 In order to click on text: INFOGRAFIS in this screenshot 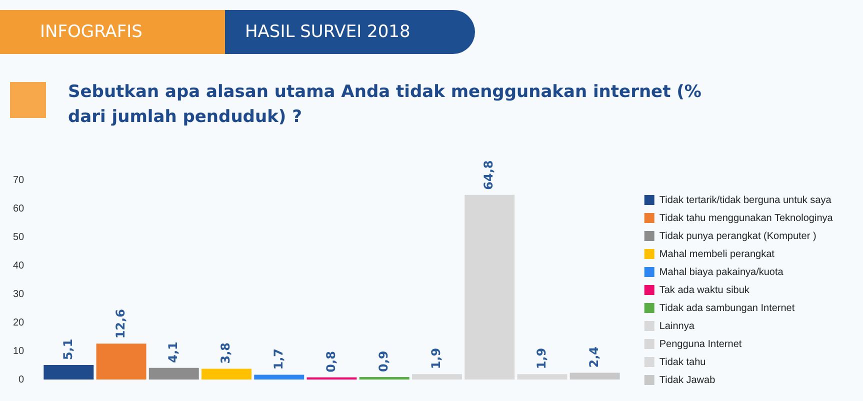, I will do `click(112, 32)`.